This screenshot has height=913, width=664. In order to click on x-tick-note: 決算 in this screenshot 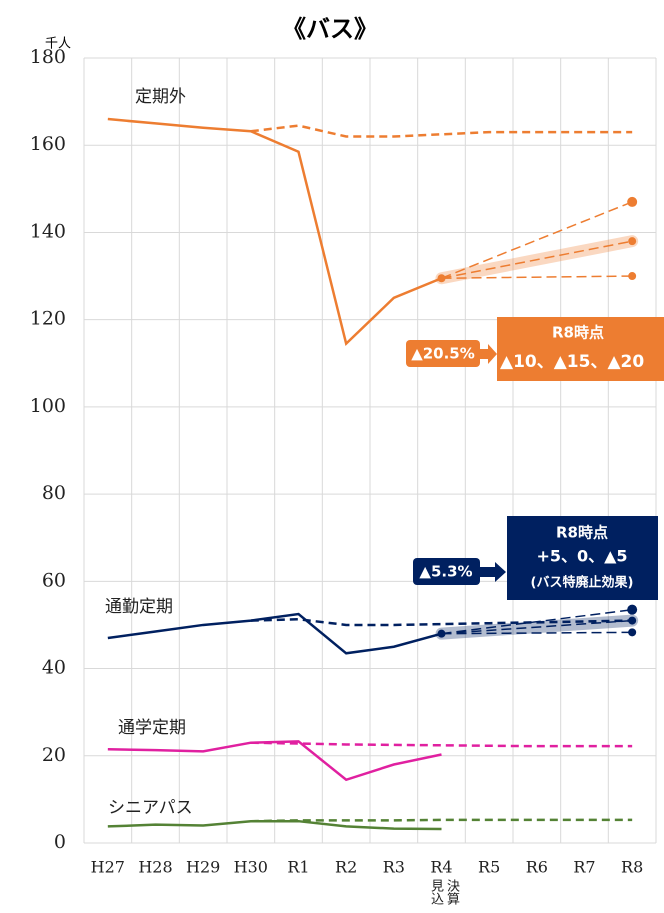, I will do `click(452, 892)`.